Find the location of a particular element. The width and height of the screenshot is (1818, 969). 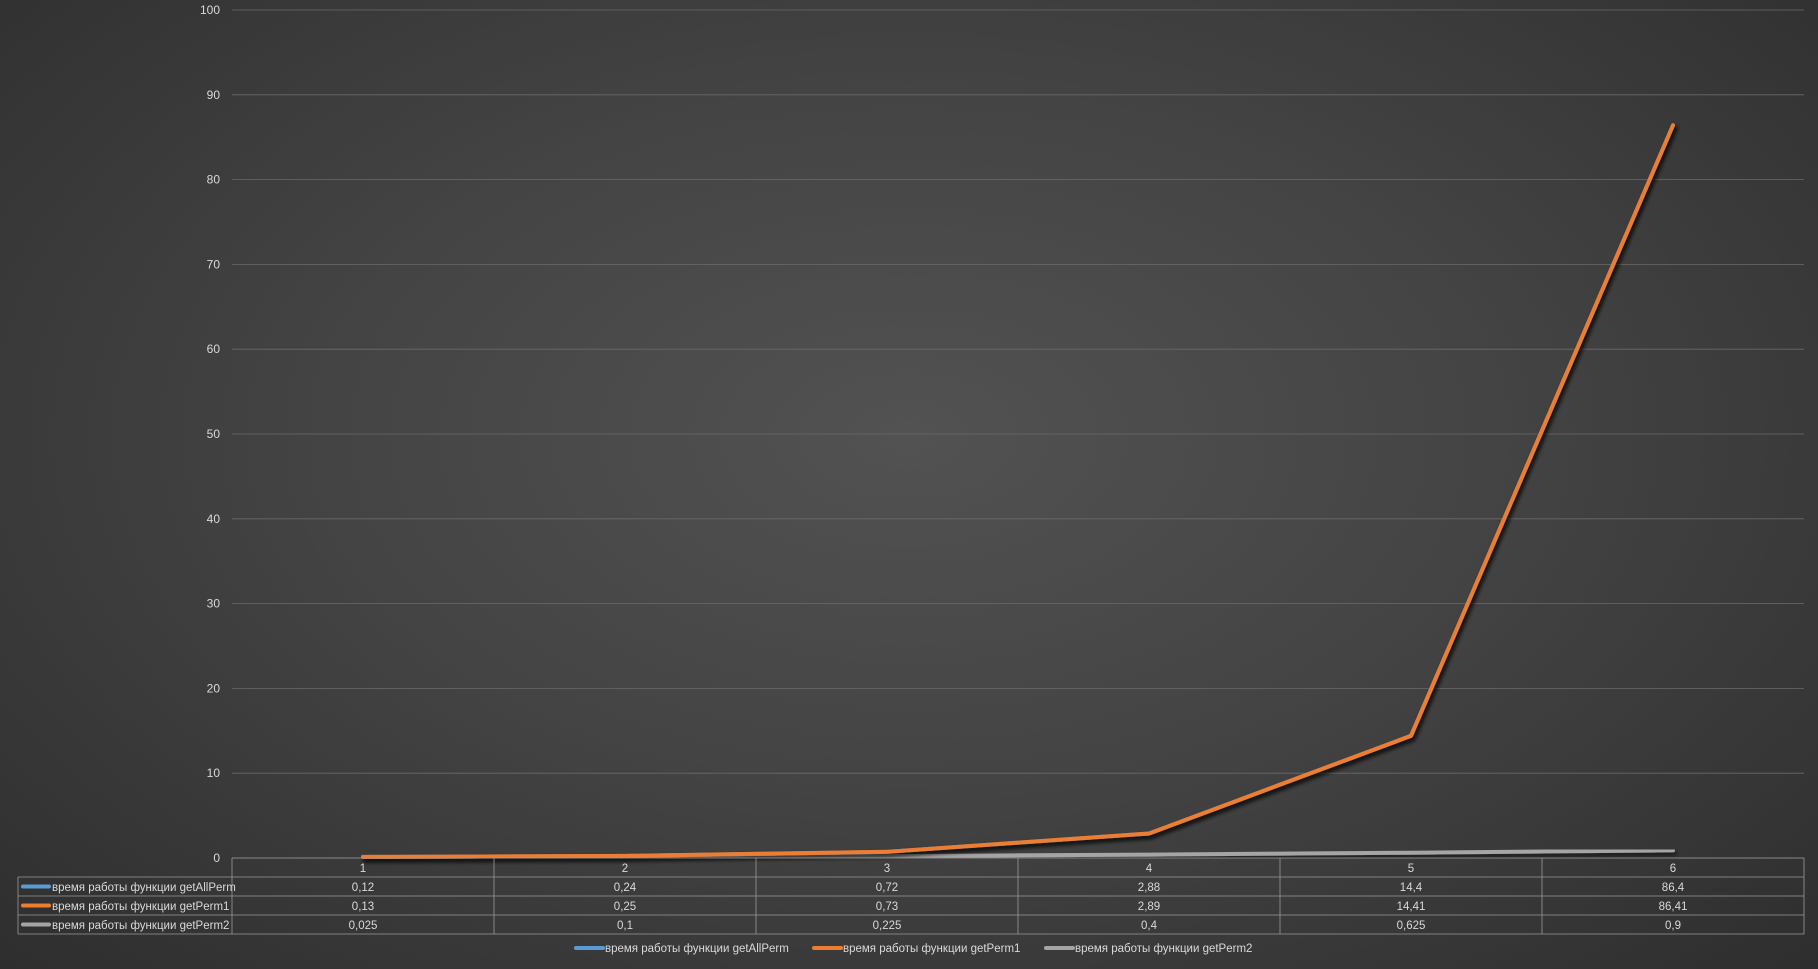

table-cell-value: 86,4 is located at coordinates (1673, 888).